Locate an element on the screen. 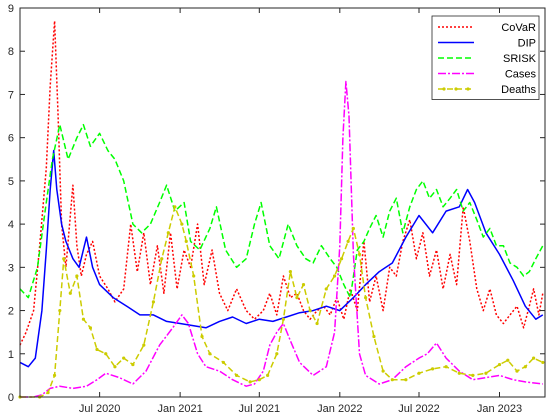 This screenshot has height=418, width=550. legend-label-dip: DIP is located at coordinates (527, 44).